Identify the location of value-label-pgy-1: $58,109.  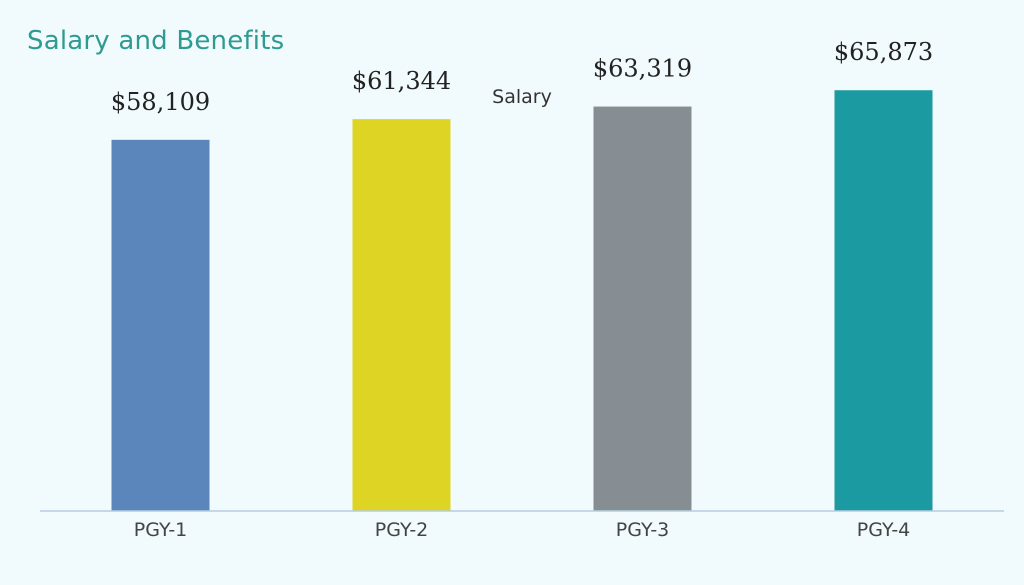
(160, 102).